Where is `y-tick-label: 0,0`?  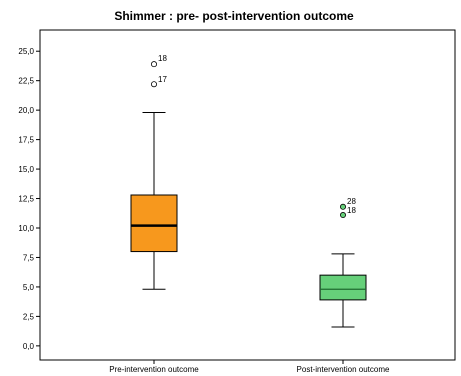
y-tick-label: 0,0 is located at coordinates (29, 346).